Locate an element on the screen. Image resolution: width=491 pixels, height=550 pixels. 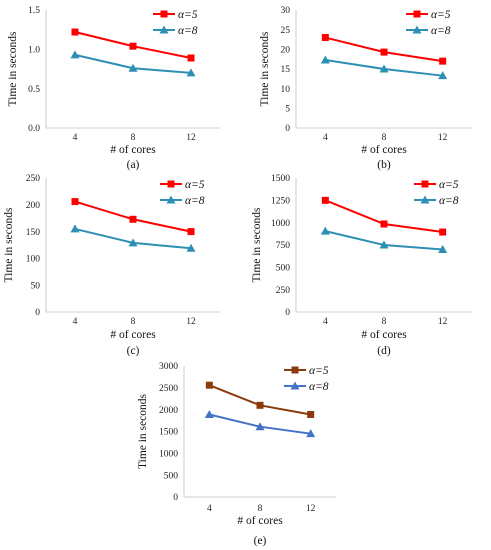
y-tick-label: 750 is located at coordinates (283, 246).